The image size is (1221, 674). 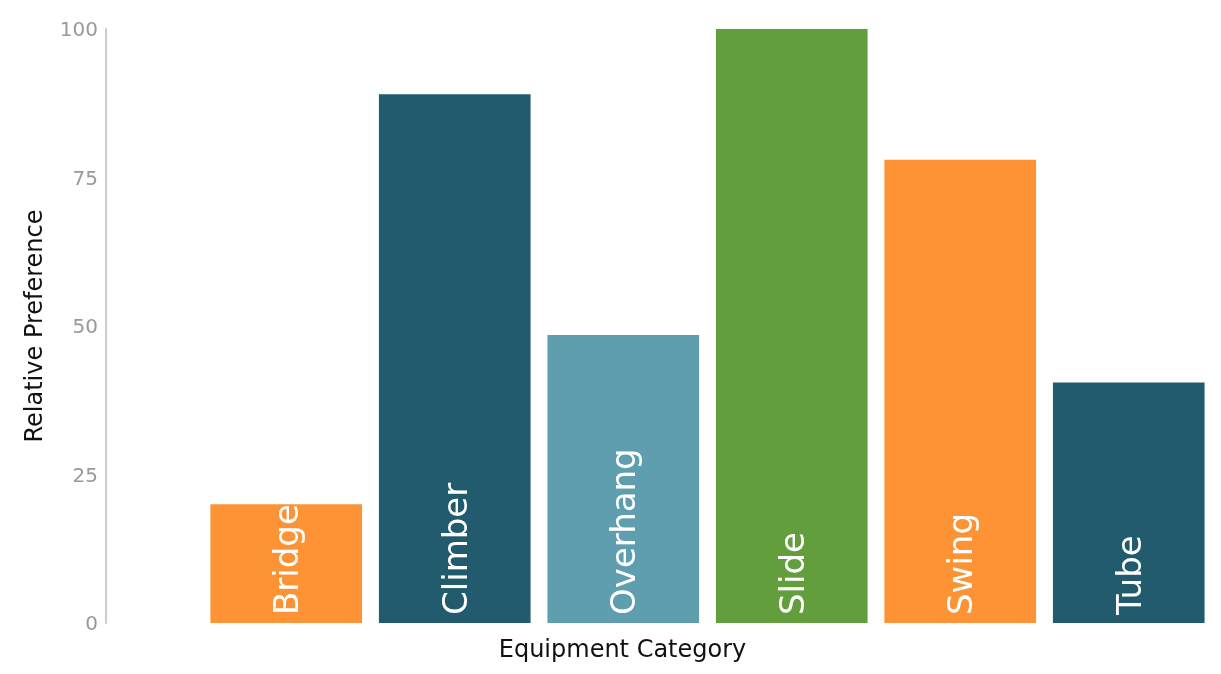 I want to click on x-tick-label: Tube, so click(x=1128, y=575).